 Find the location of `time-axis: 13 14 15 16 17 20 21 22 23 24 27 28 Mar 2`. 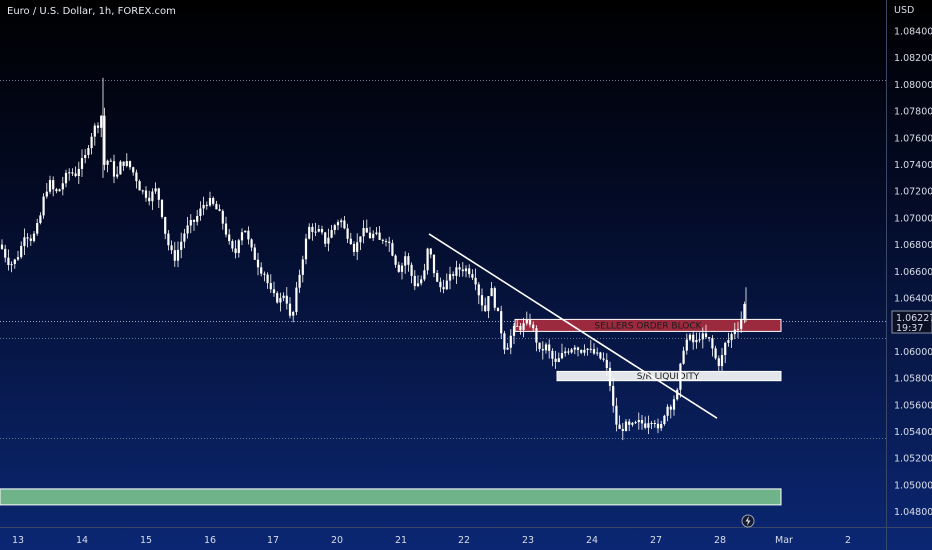

time-axis: 13 14 15 16 17 20 21 22 23 24 27 28 Mar 2 is located at coordinates (431, 540).